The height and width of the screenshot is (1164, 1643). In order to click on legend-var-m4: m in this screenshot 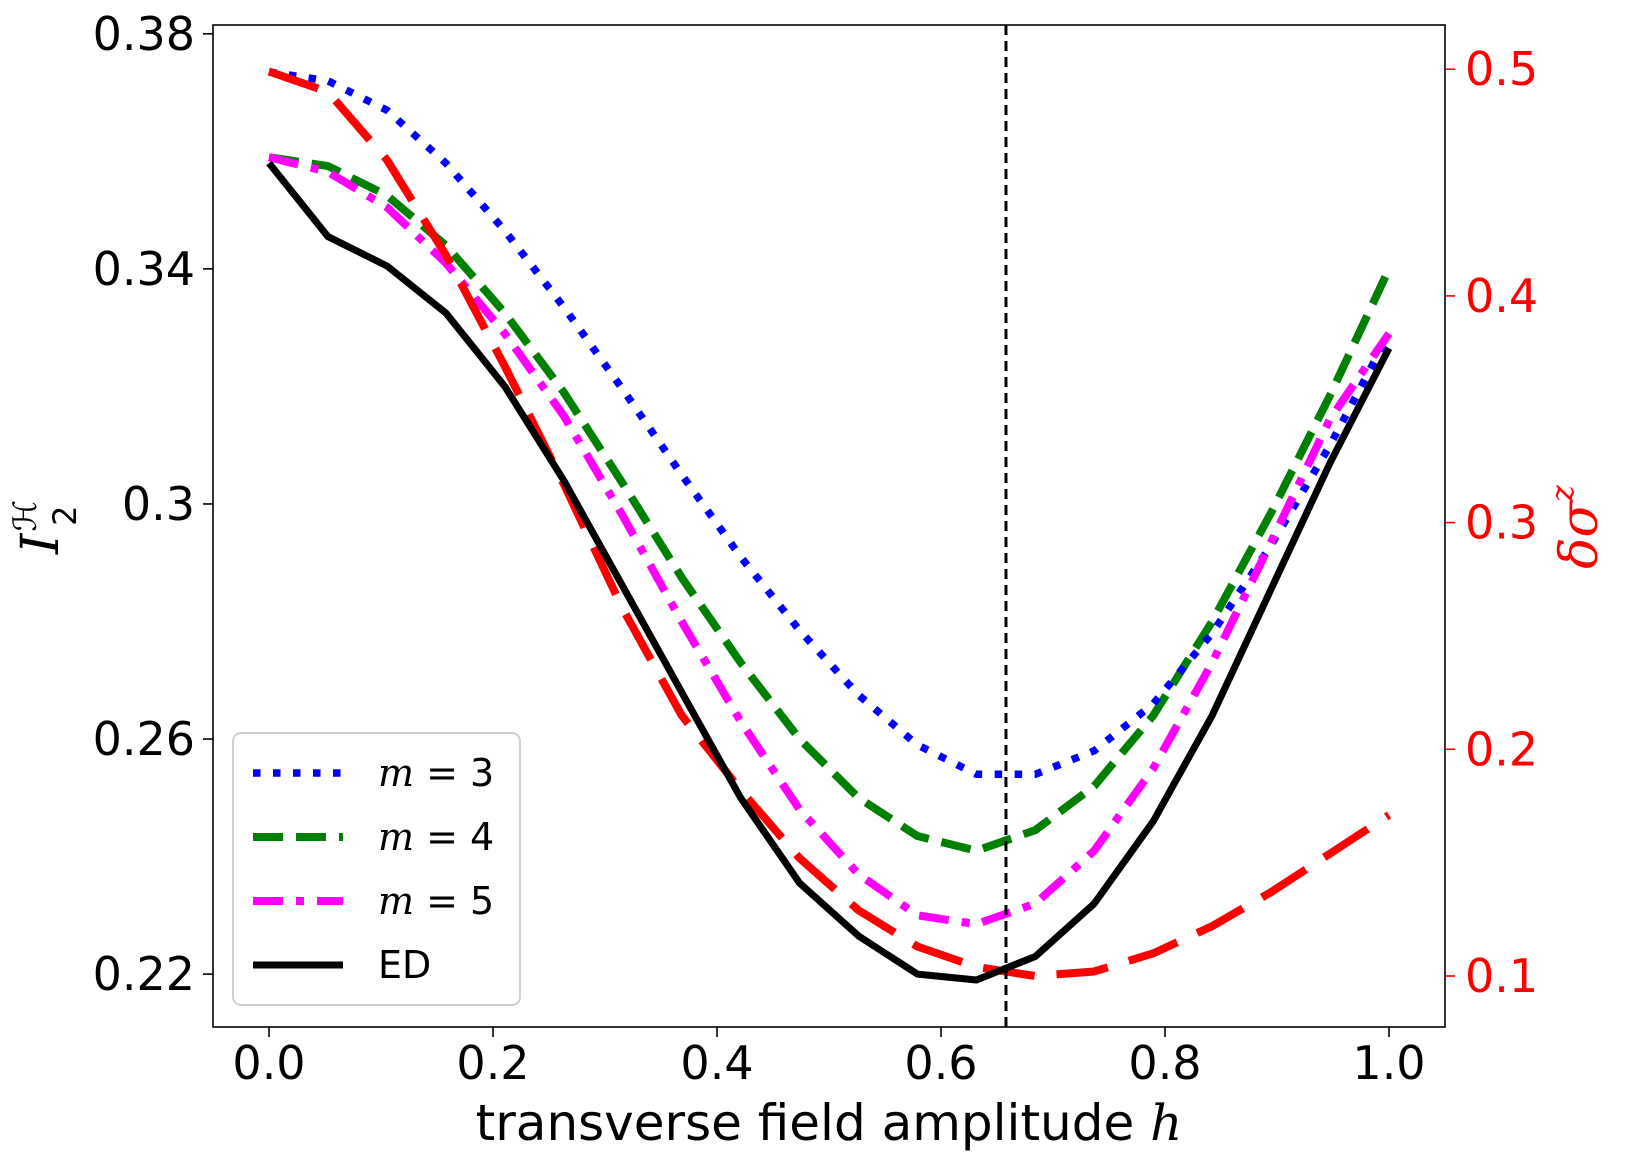, I will do `click(396, 837)`.